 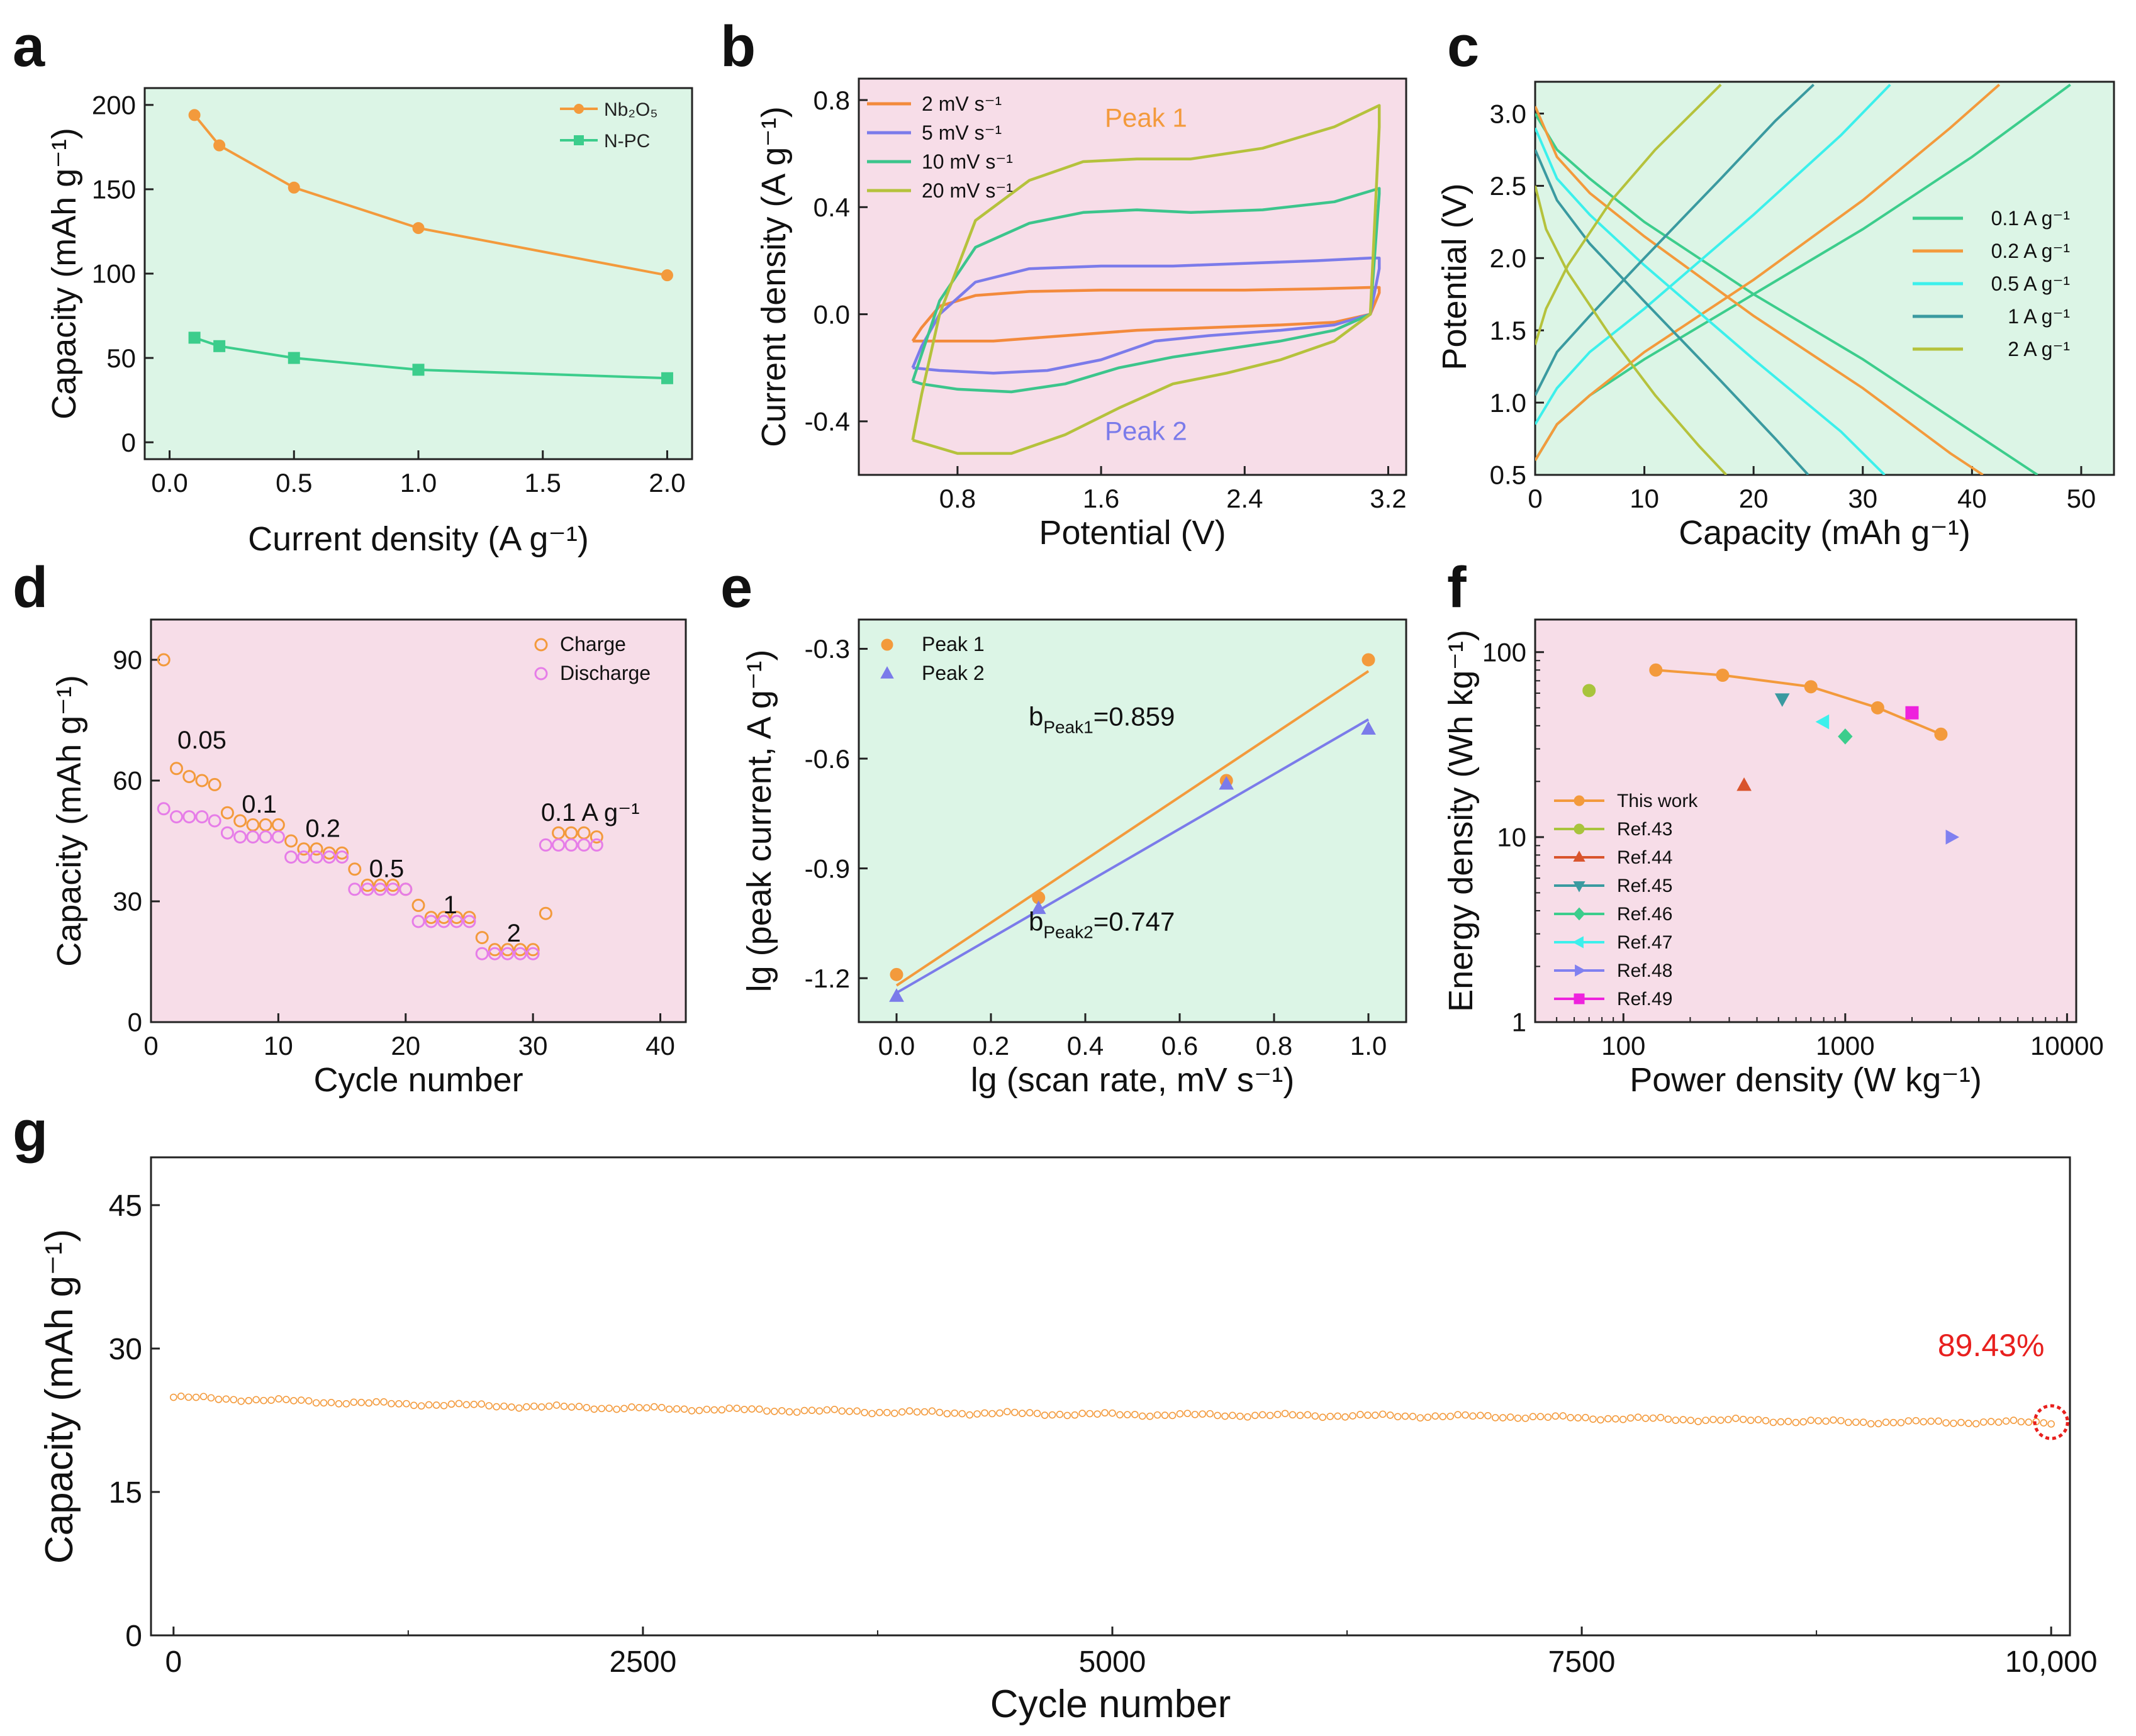 I want to click on panel-b-annotations: Peak 1 Peak 2, so click(x=1146, y=274).